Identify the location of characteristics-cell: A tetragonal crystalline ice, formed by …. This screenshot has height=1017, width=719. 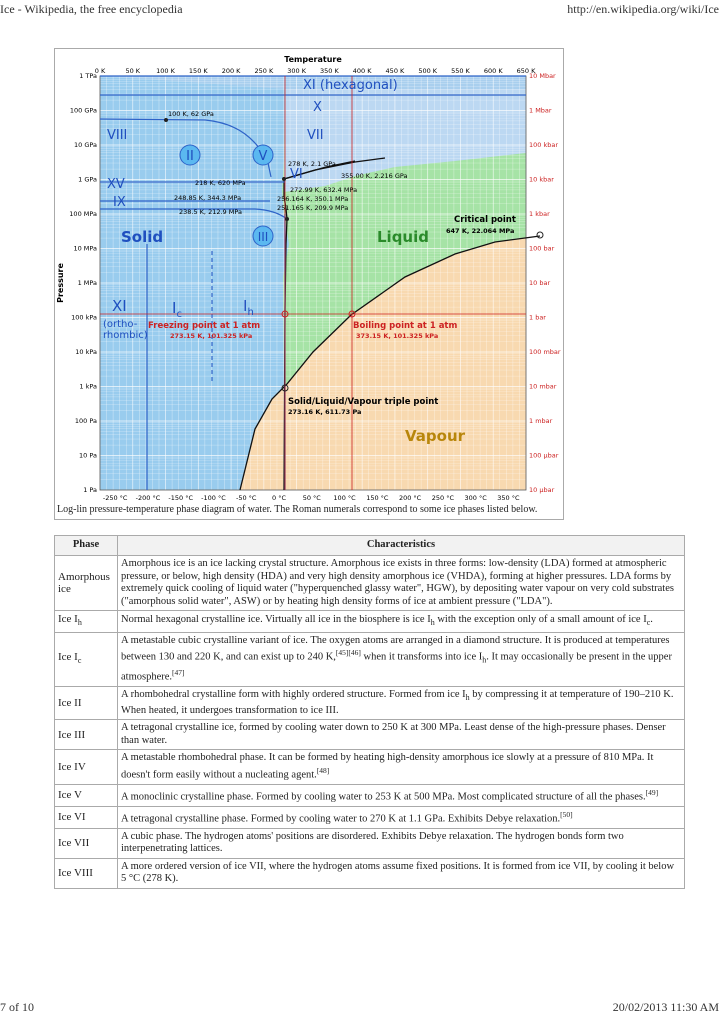
(401, 735).